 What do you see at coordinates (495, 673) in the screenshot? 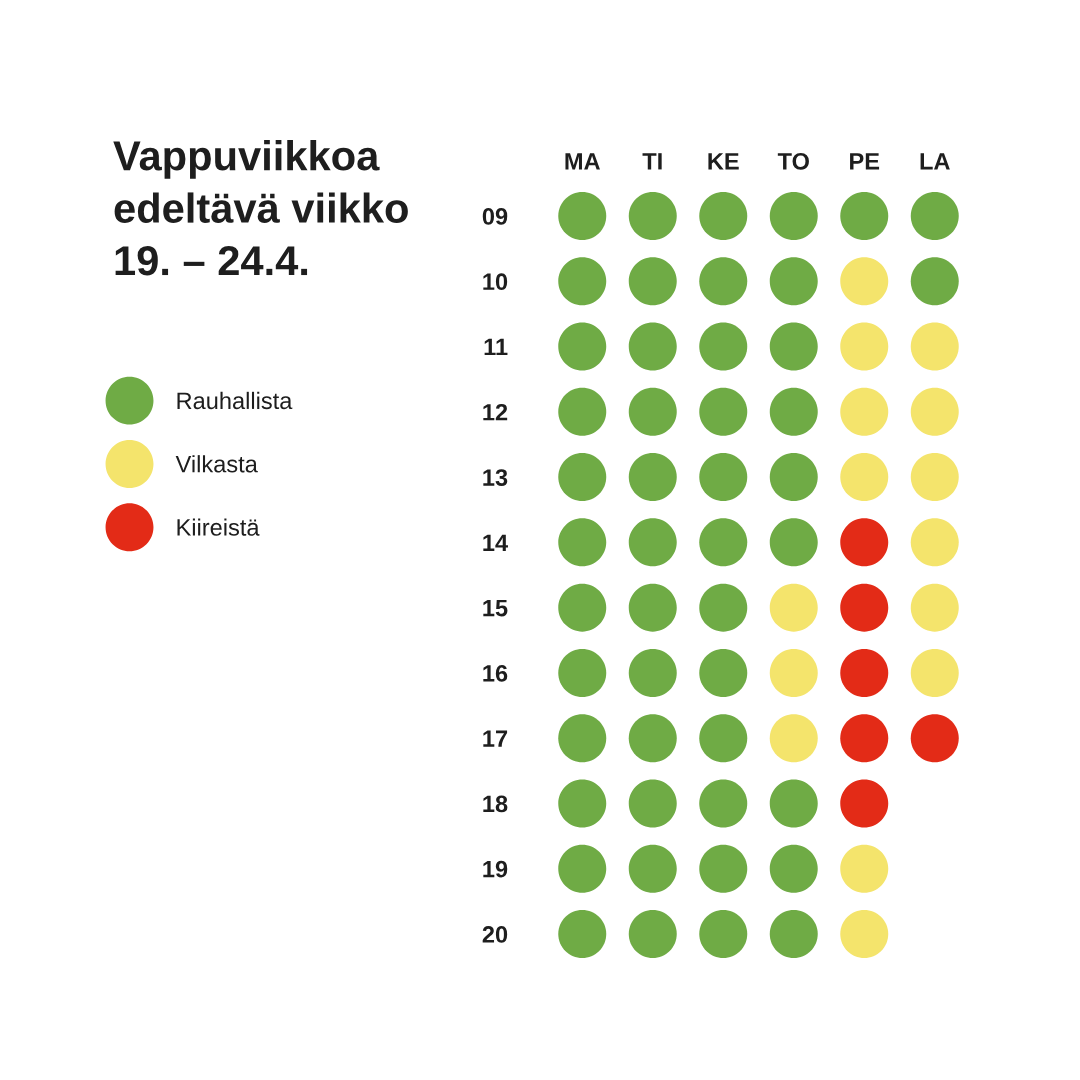
I see `y-tick-label: 16` at bounding box center [495, 673].